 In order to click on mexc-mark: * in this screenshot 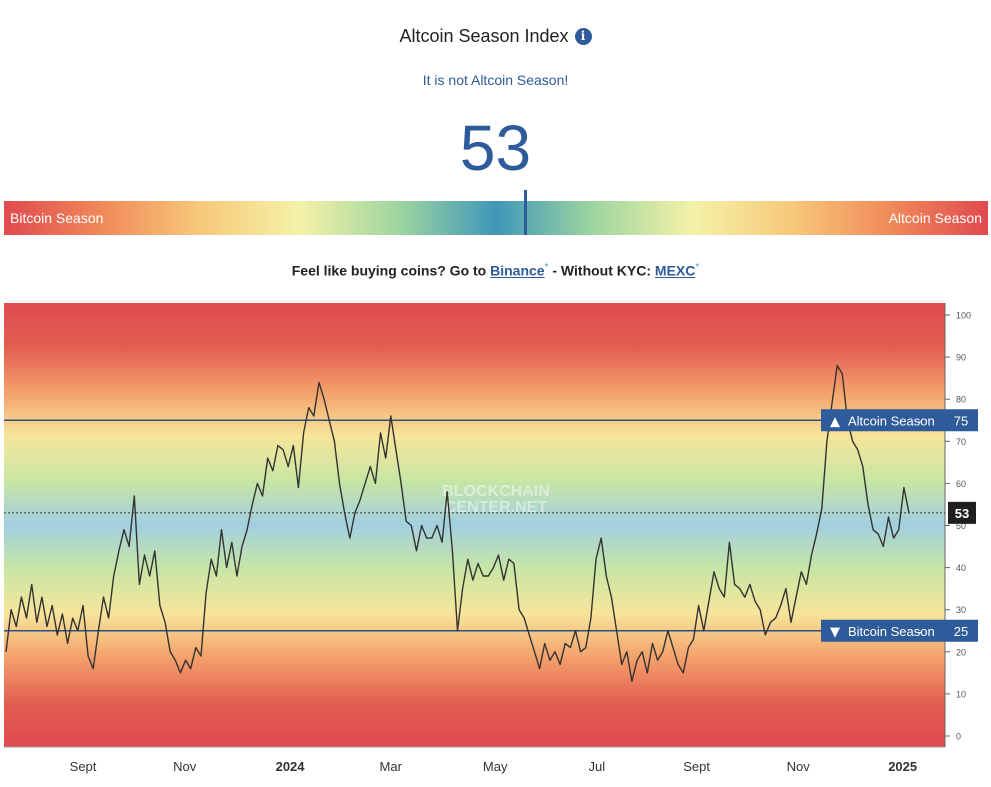, I will do `click(697, 267)`.